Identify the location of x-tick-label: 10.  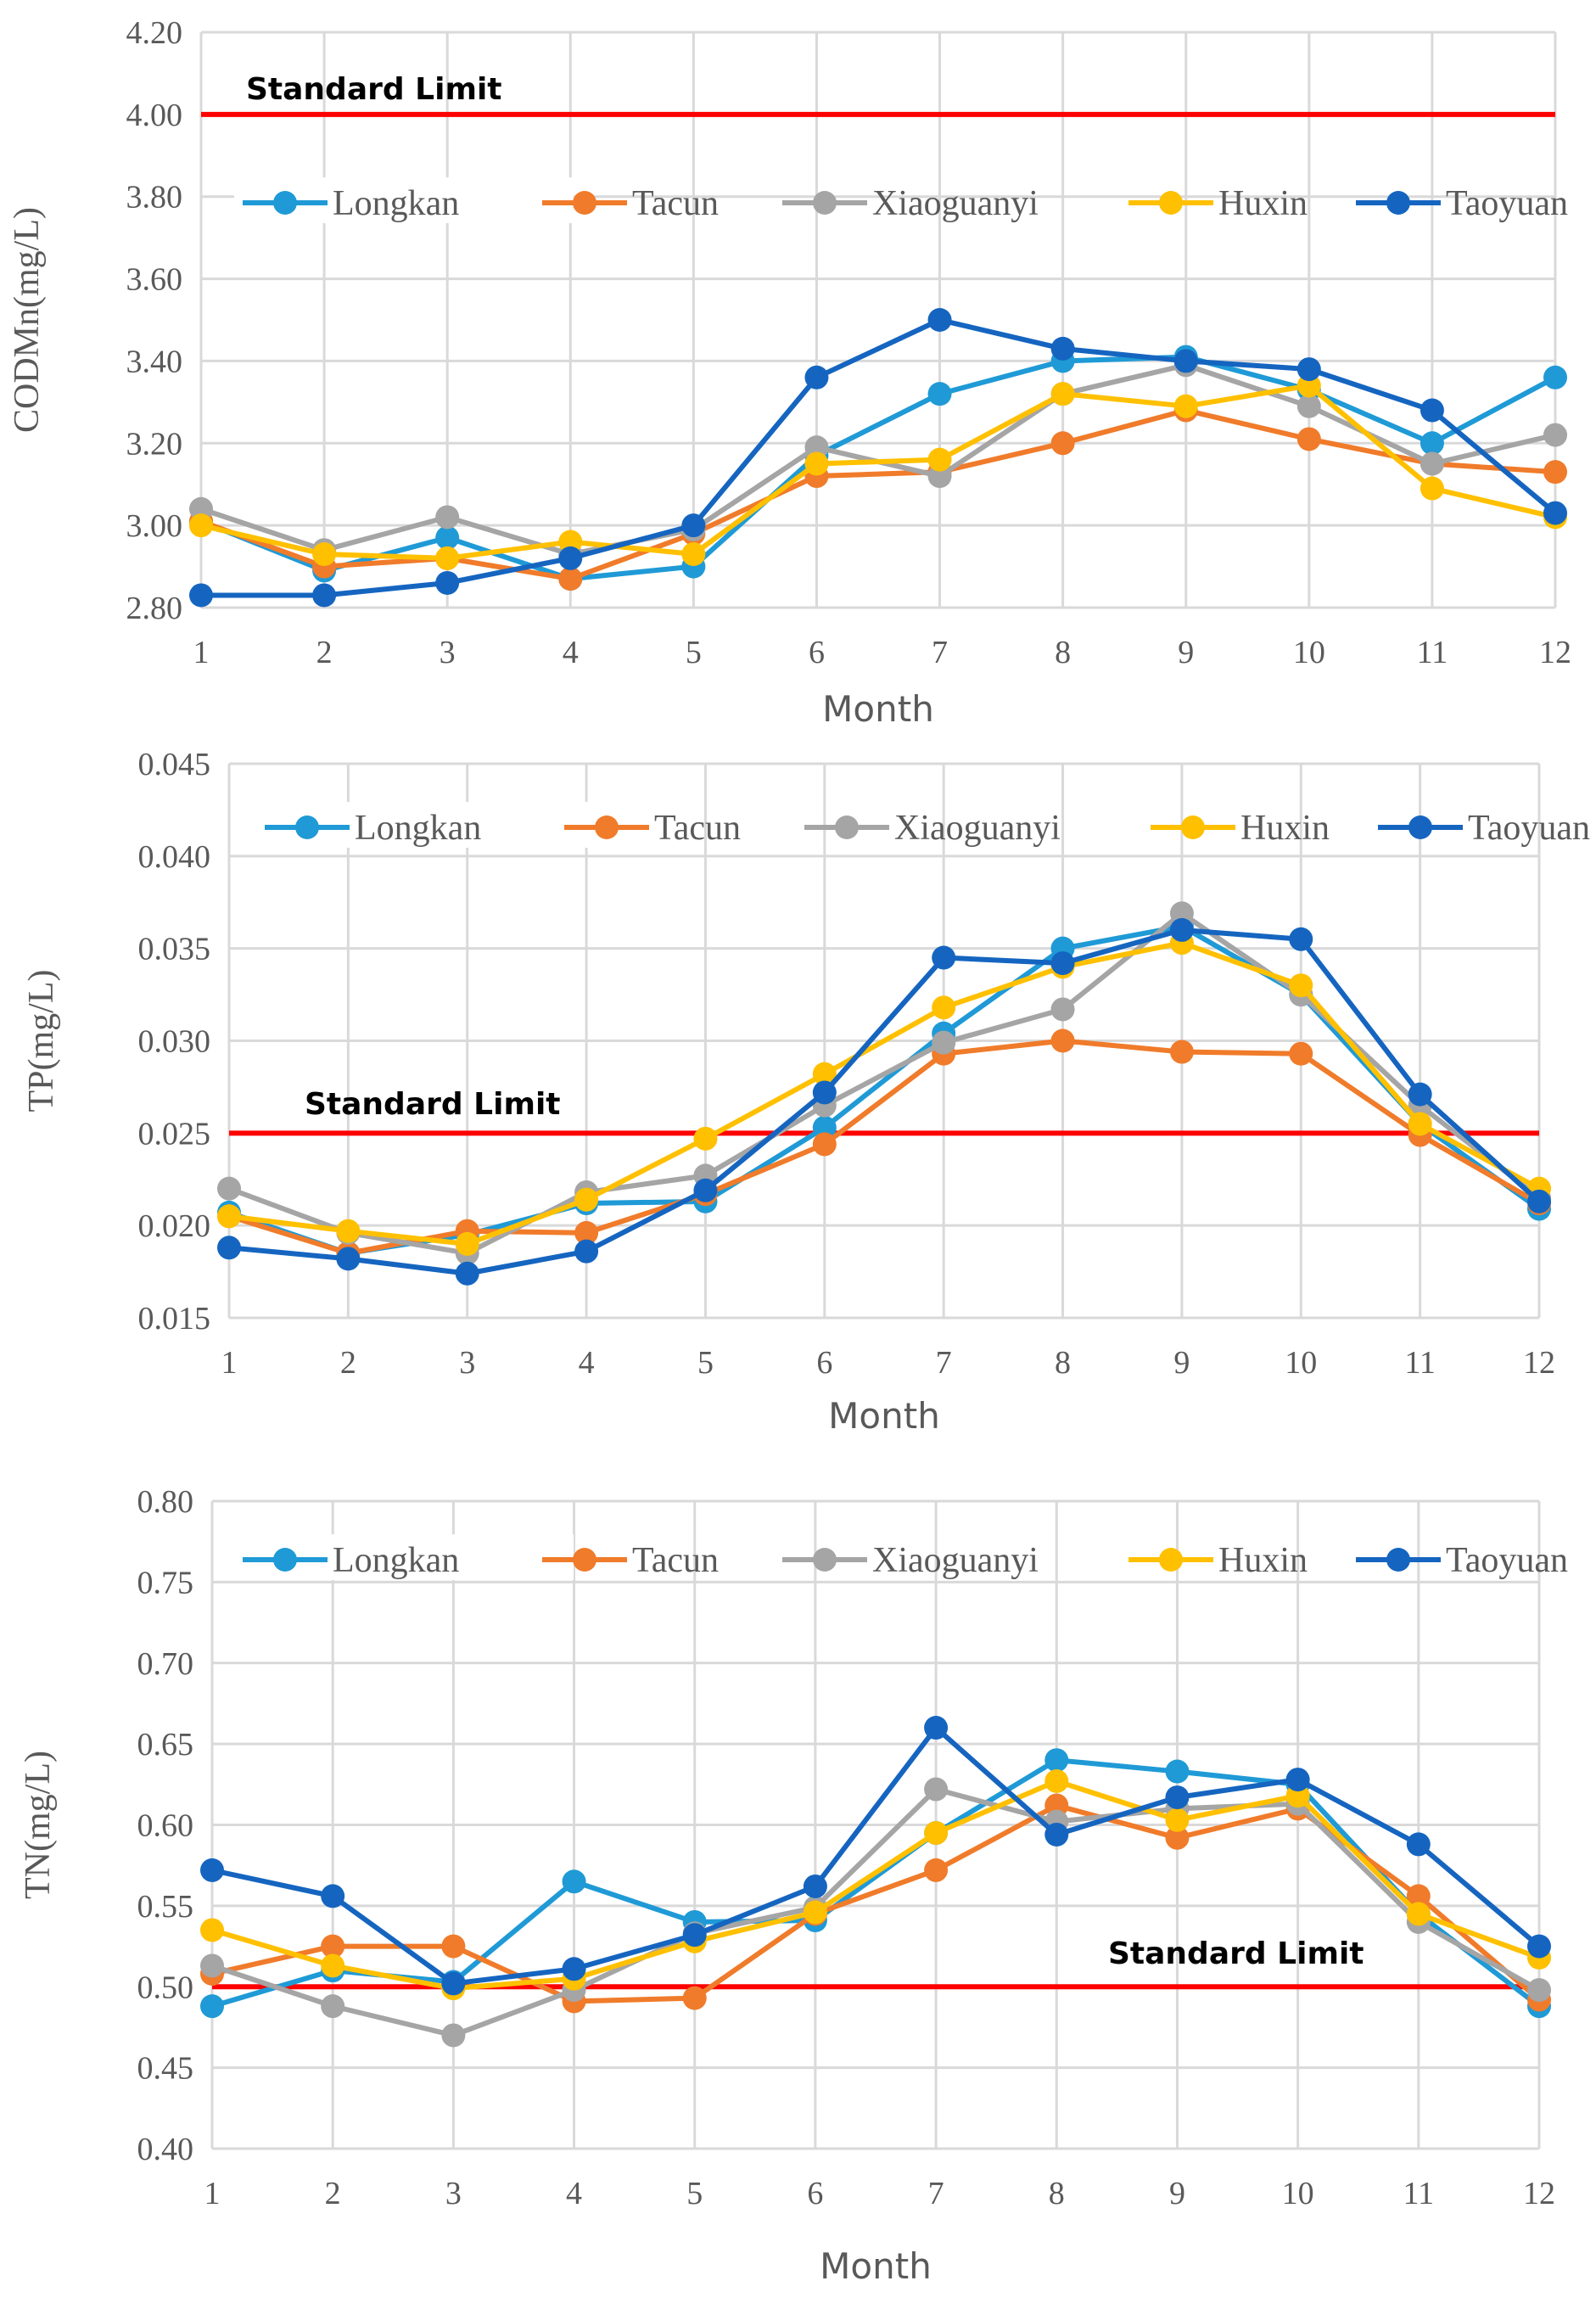
(1301, 1363).